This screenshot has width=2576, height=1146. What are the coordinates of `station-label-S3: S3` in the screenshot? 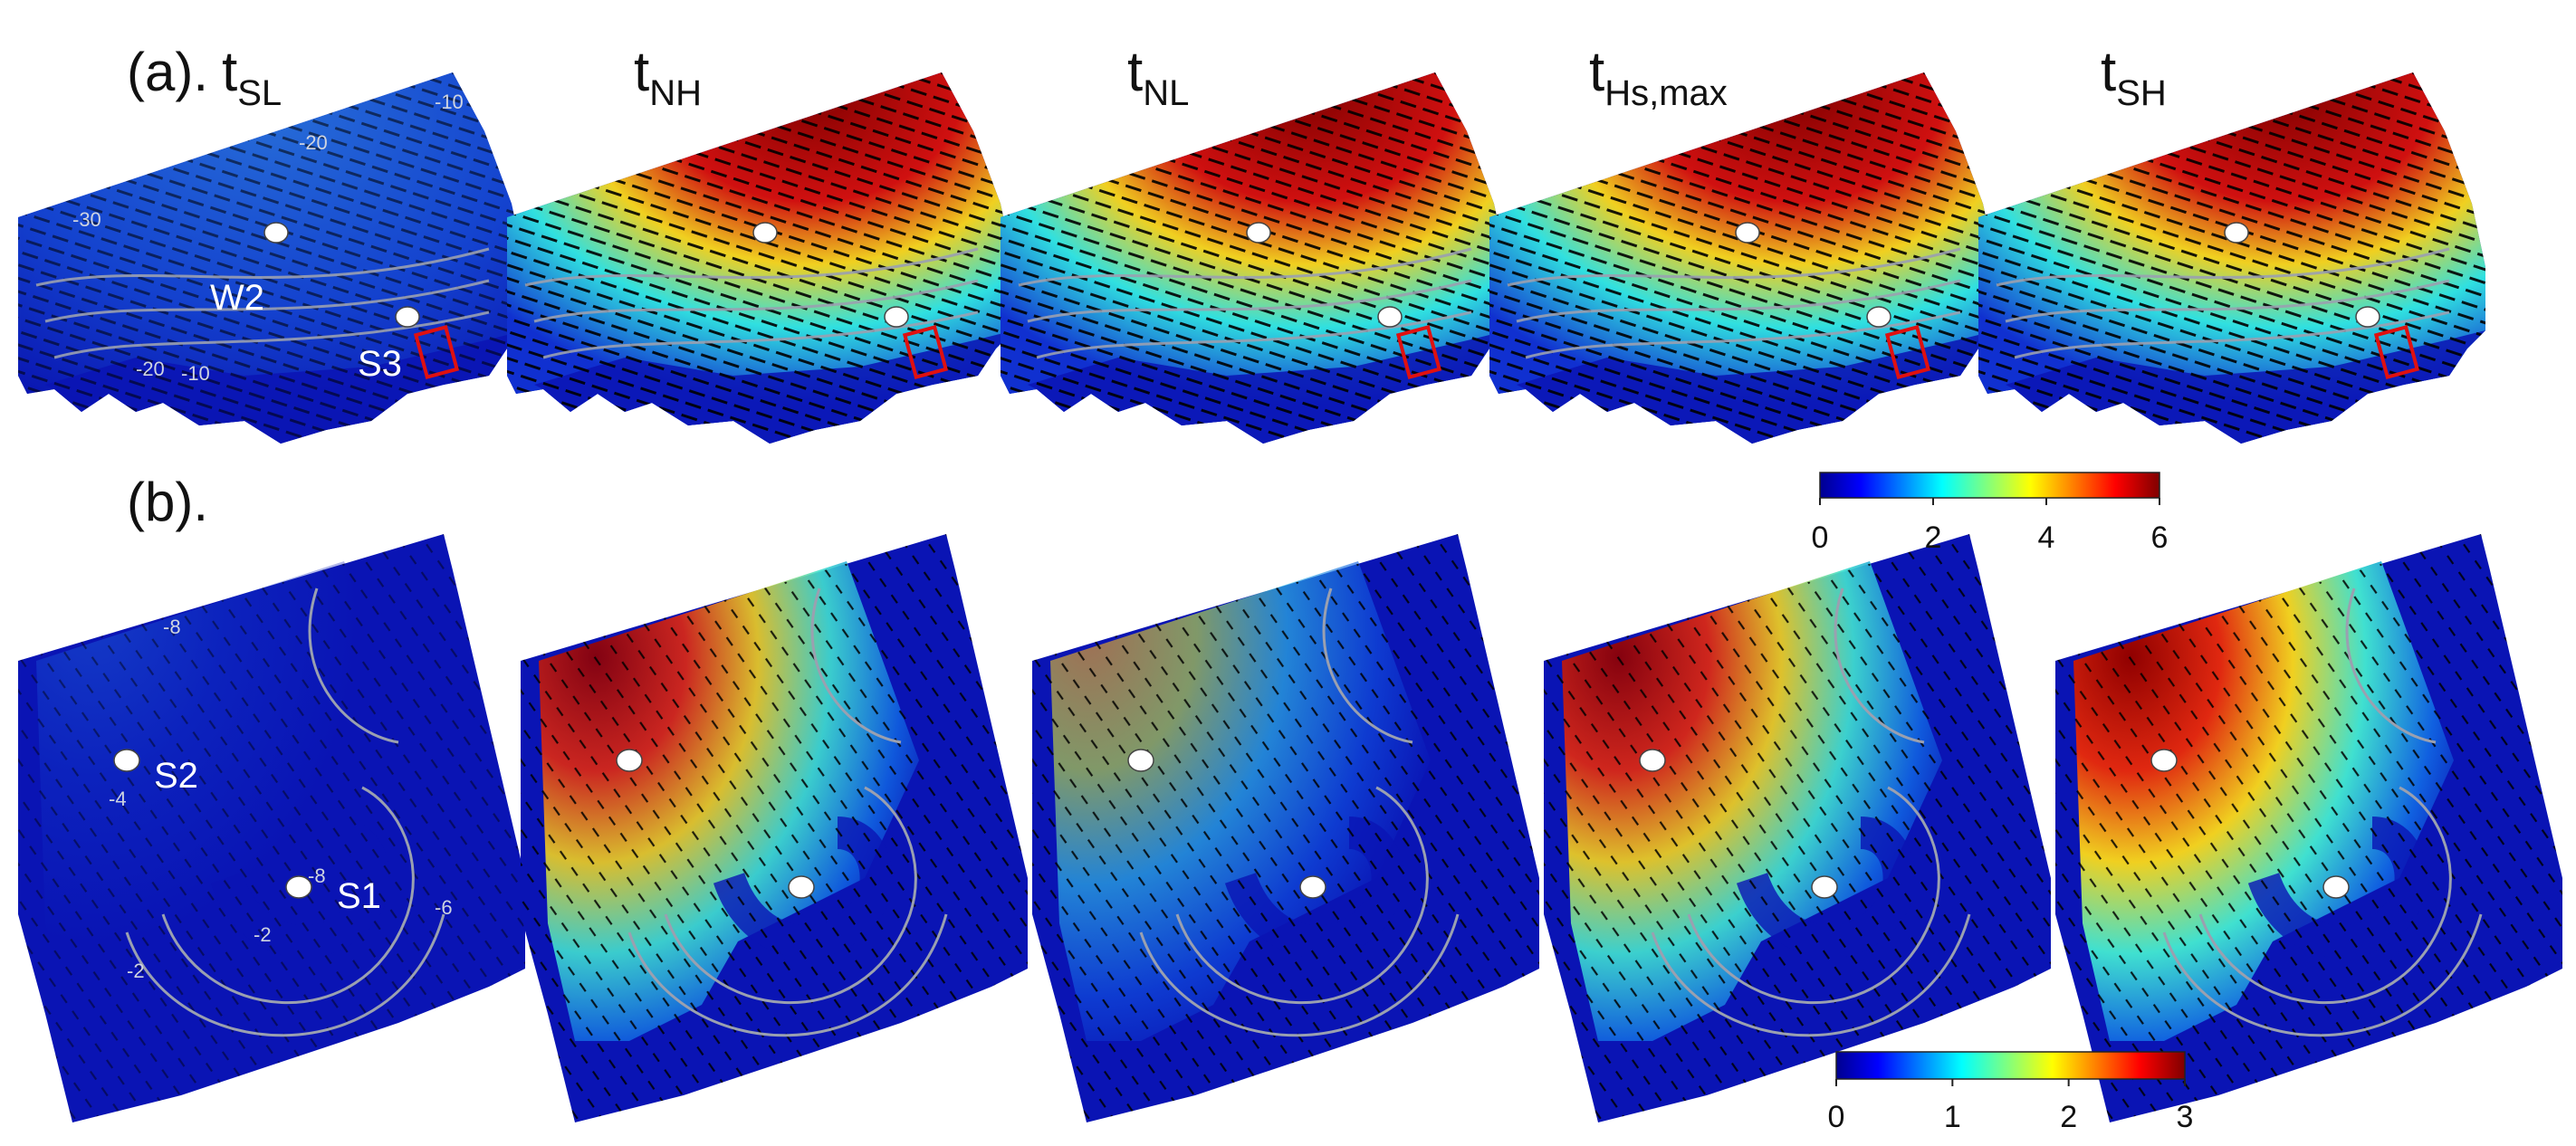 It's located at (380, 364).